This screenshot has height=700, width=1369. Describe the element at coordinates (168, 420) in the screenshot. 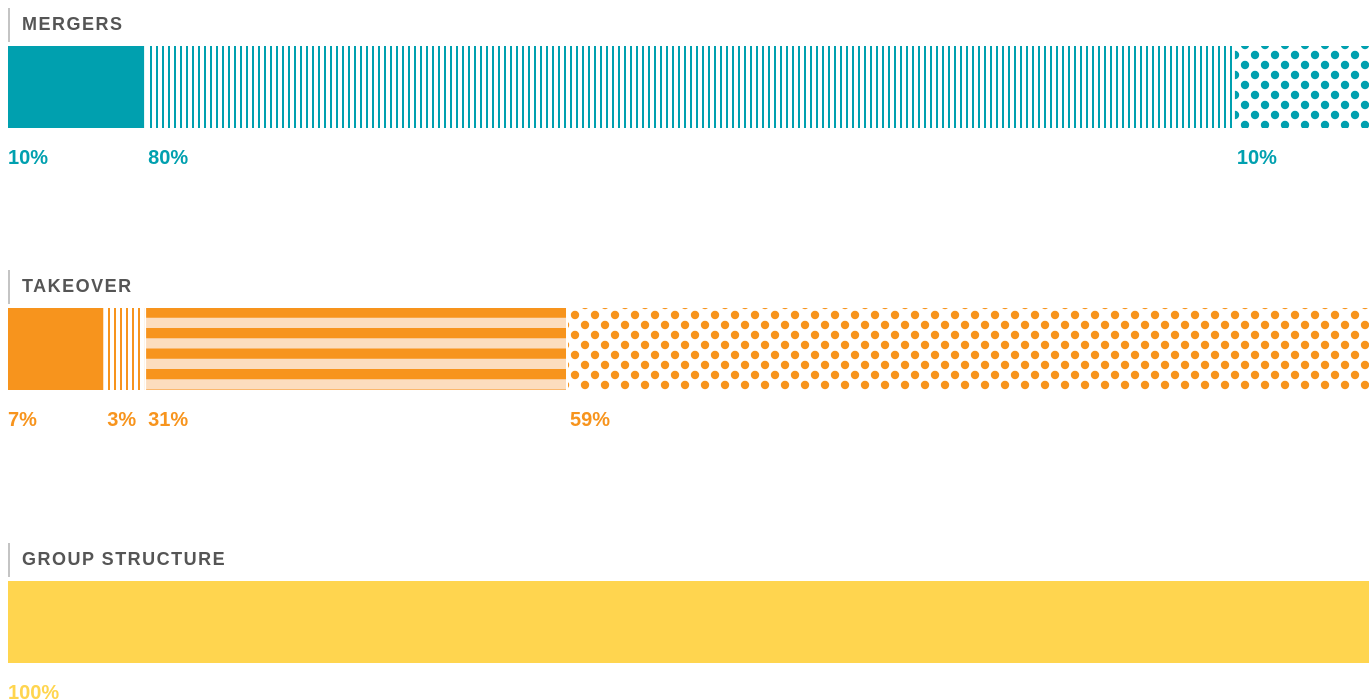

I see `segment-value-label: 31%` at that location.